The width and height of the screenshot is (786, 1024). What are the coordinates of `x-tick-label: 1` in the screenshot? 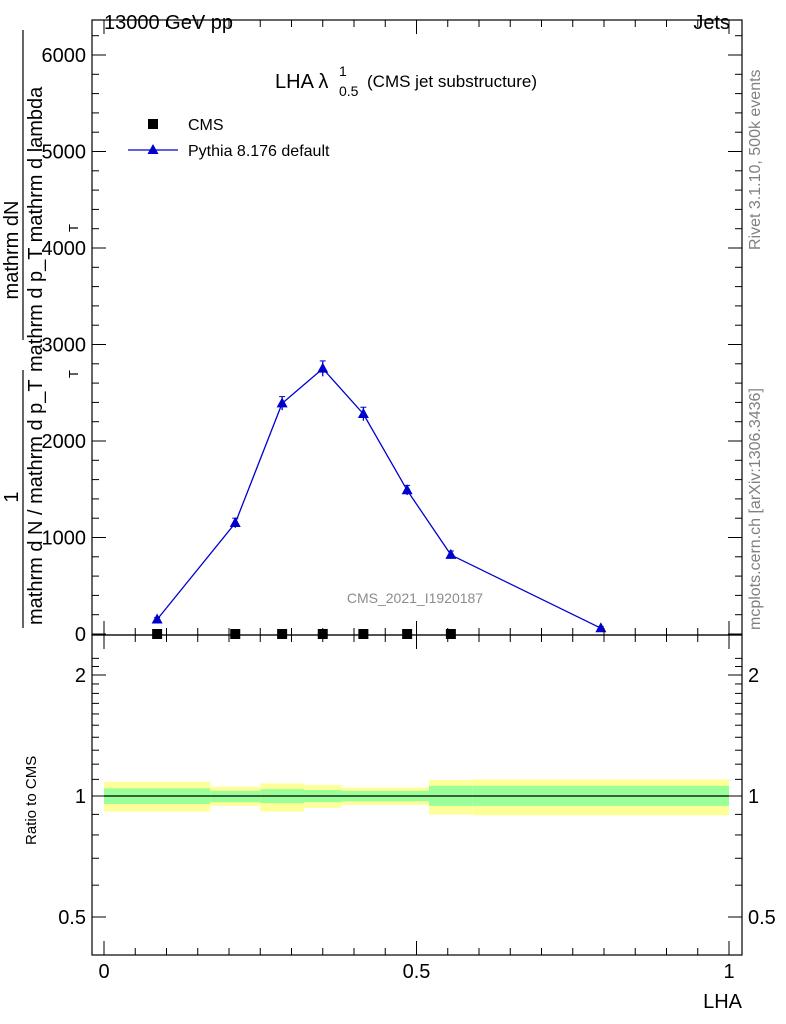 It's located at (728, 972).